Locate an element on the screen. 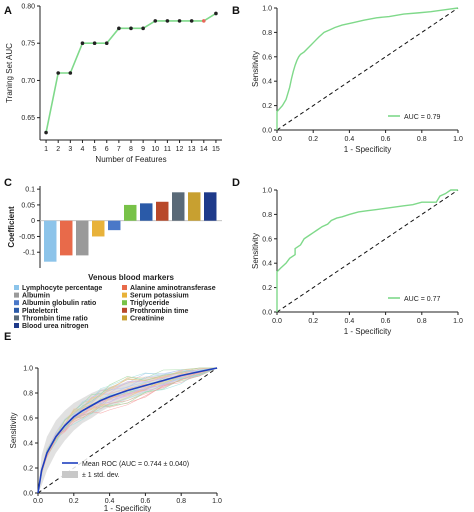 This screenshot has width=474, height=512. e-x-tick-label: 0.8 is located at coordinates (181, 501).